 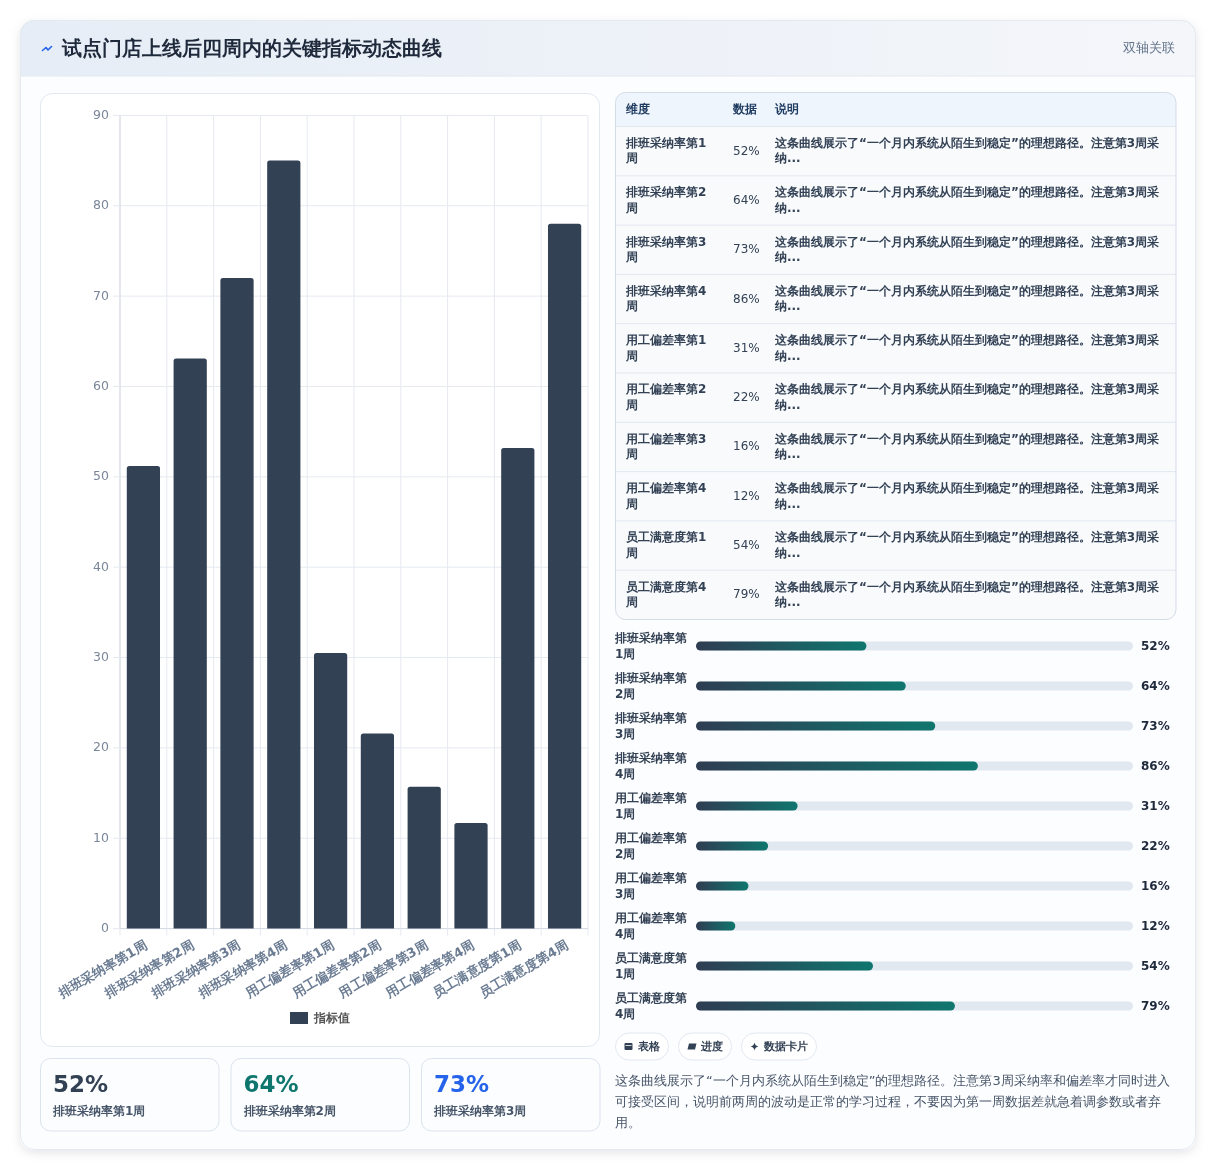 I want to click on y-tick-label: 90, so click(x=101, y=114).